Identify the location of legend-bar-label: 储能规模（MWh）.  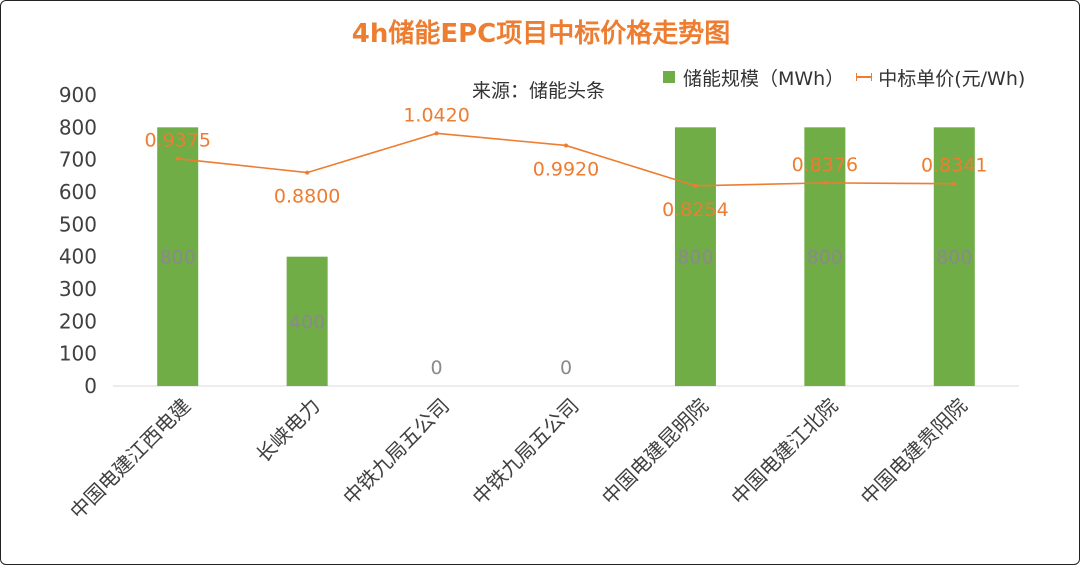
(764, 78).